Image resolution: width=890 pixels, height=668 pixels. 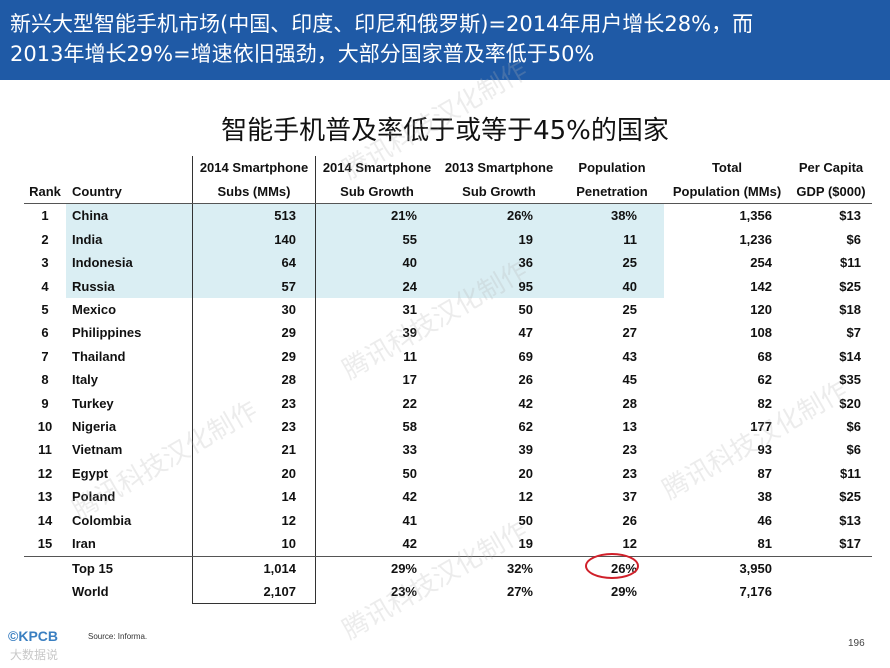 I want to click on col-country-header: Country, so click(x=129, y=192).